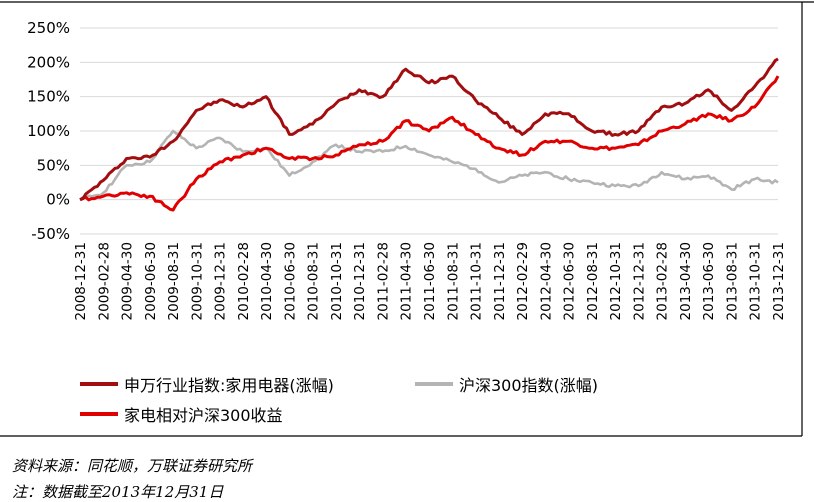 This screenshot has height=502, width=814. I want to click on series-line-hs300, so click(429, 165).